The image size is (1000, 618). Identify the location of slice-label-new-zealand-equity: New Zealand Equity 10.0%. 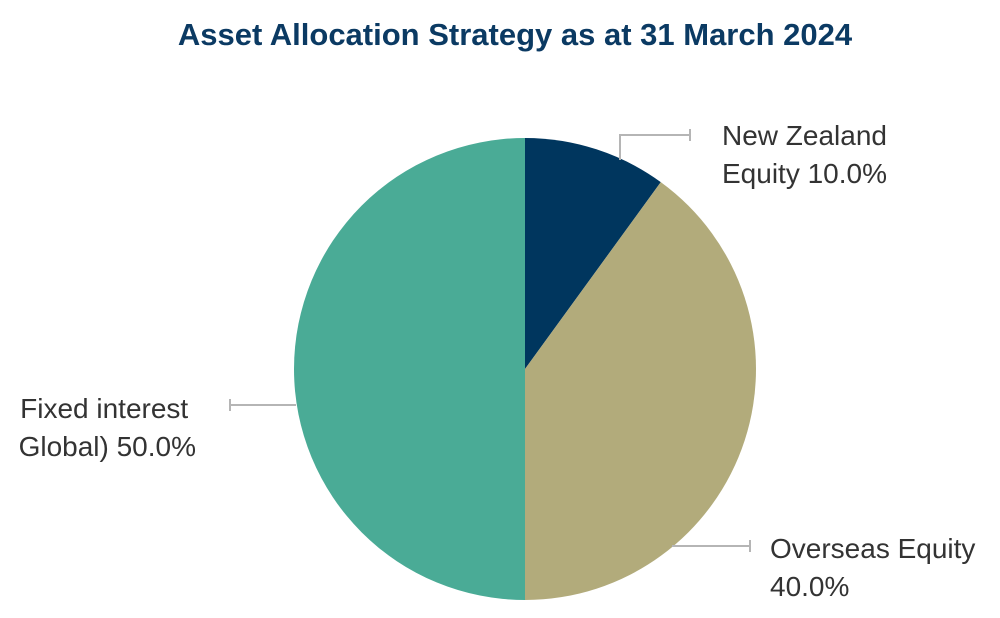
(808, 154).